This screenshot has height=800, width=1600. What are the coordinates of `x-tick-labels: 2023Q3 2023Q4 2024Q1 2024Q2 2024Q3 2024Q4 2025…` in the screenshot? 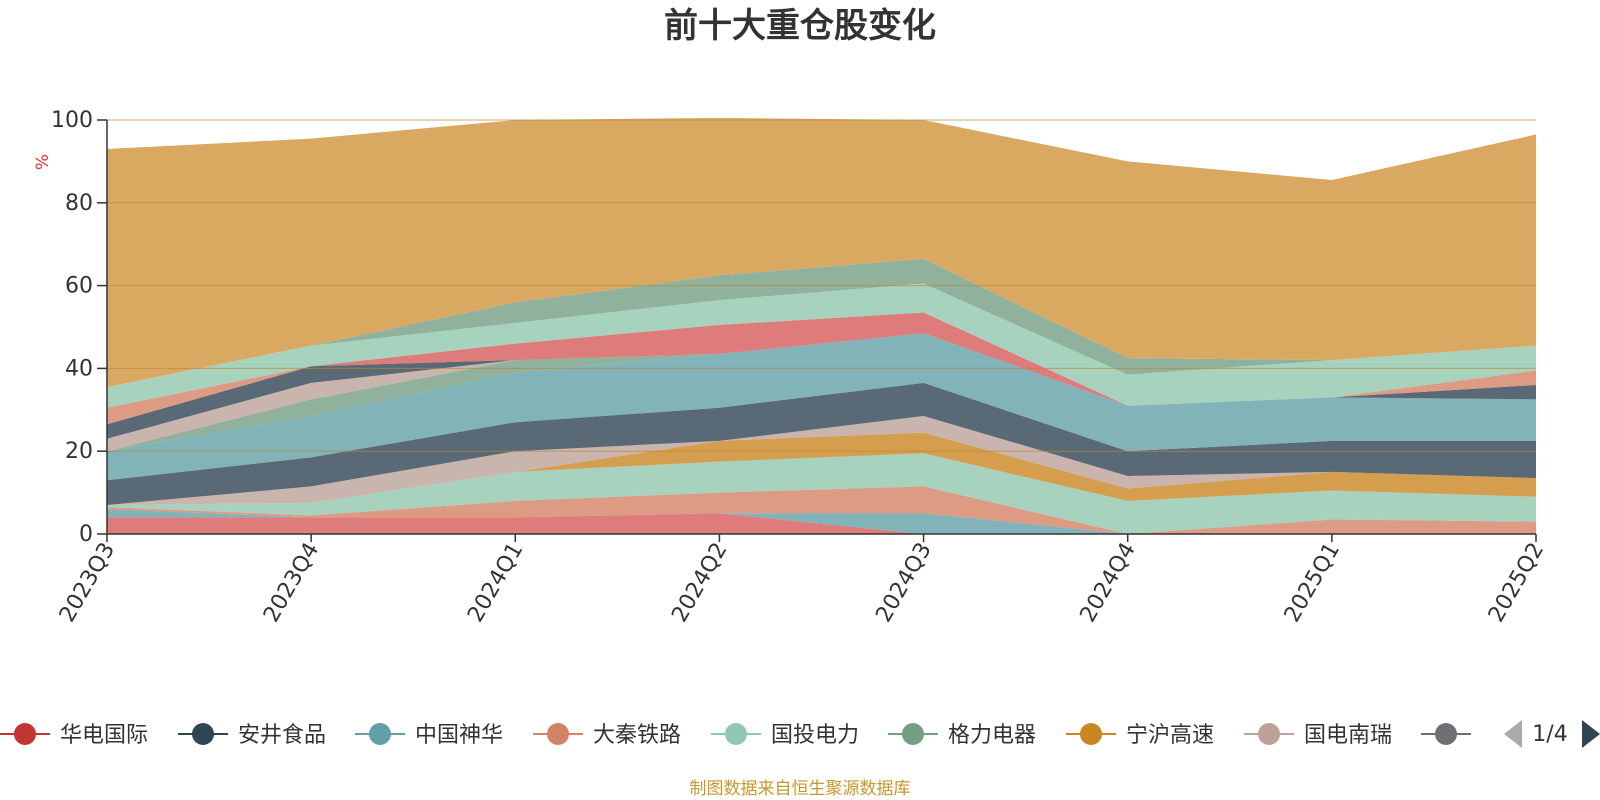 It's located at (802, 580).